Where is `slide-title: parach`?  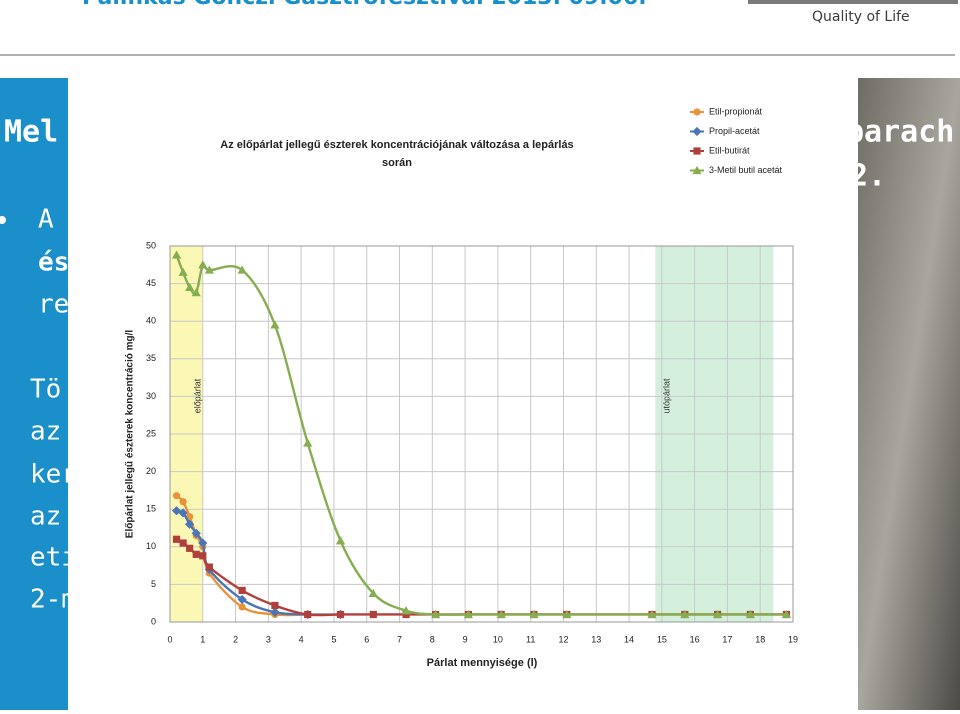 slide-title: parach is located at coordinates (900, 132).